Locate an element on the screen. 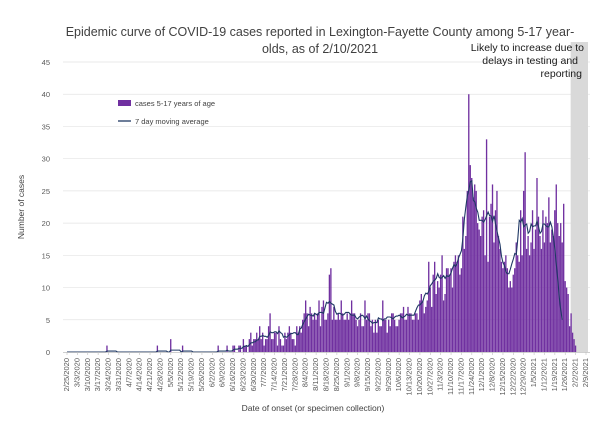  x-tick-label: 9/15/2020 is located at coordinates (367, 374).